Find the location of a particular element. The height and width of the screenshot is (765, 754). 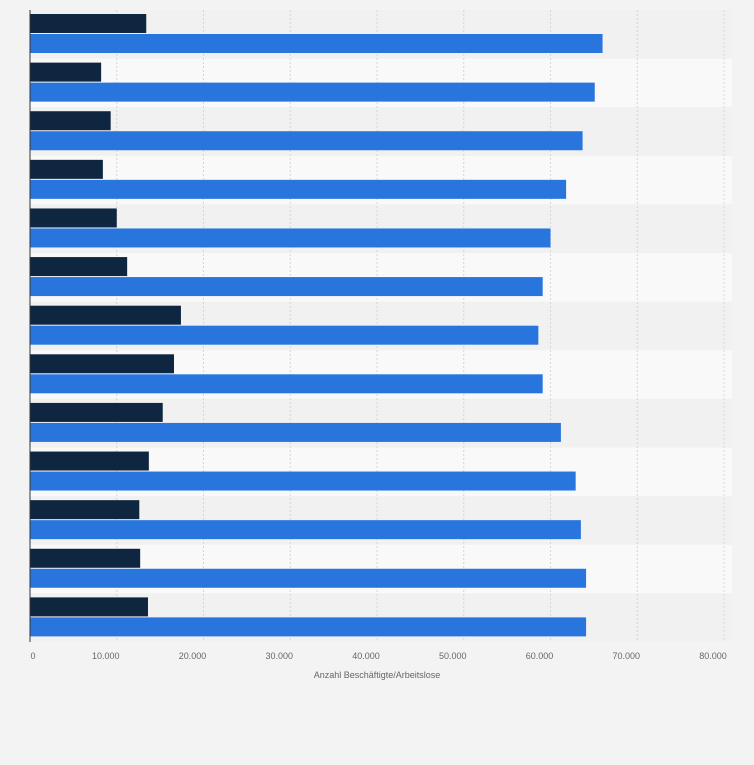

x-tick-label: 70.000 is located at coordinates (626, 656).